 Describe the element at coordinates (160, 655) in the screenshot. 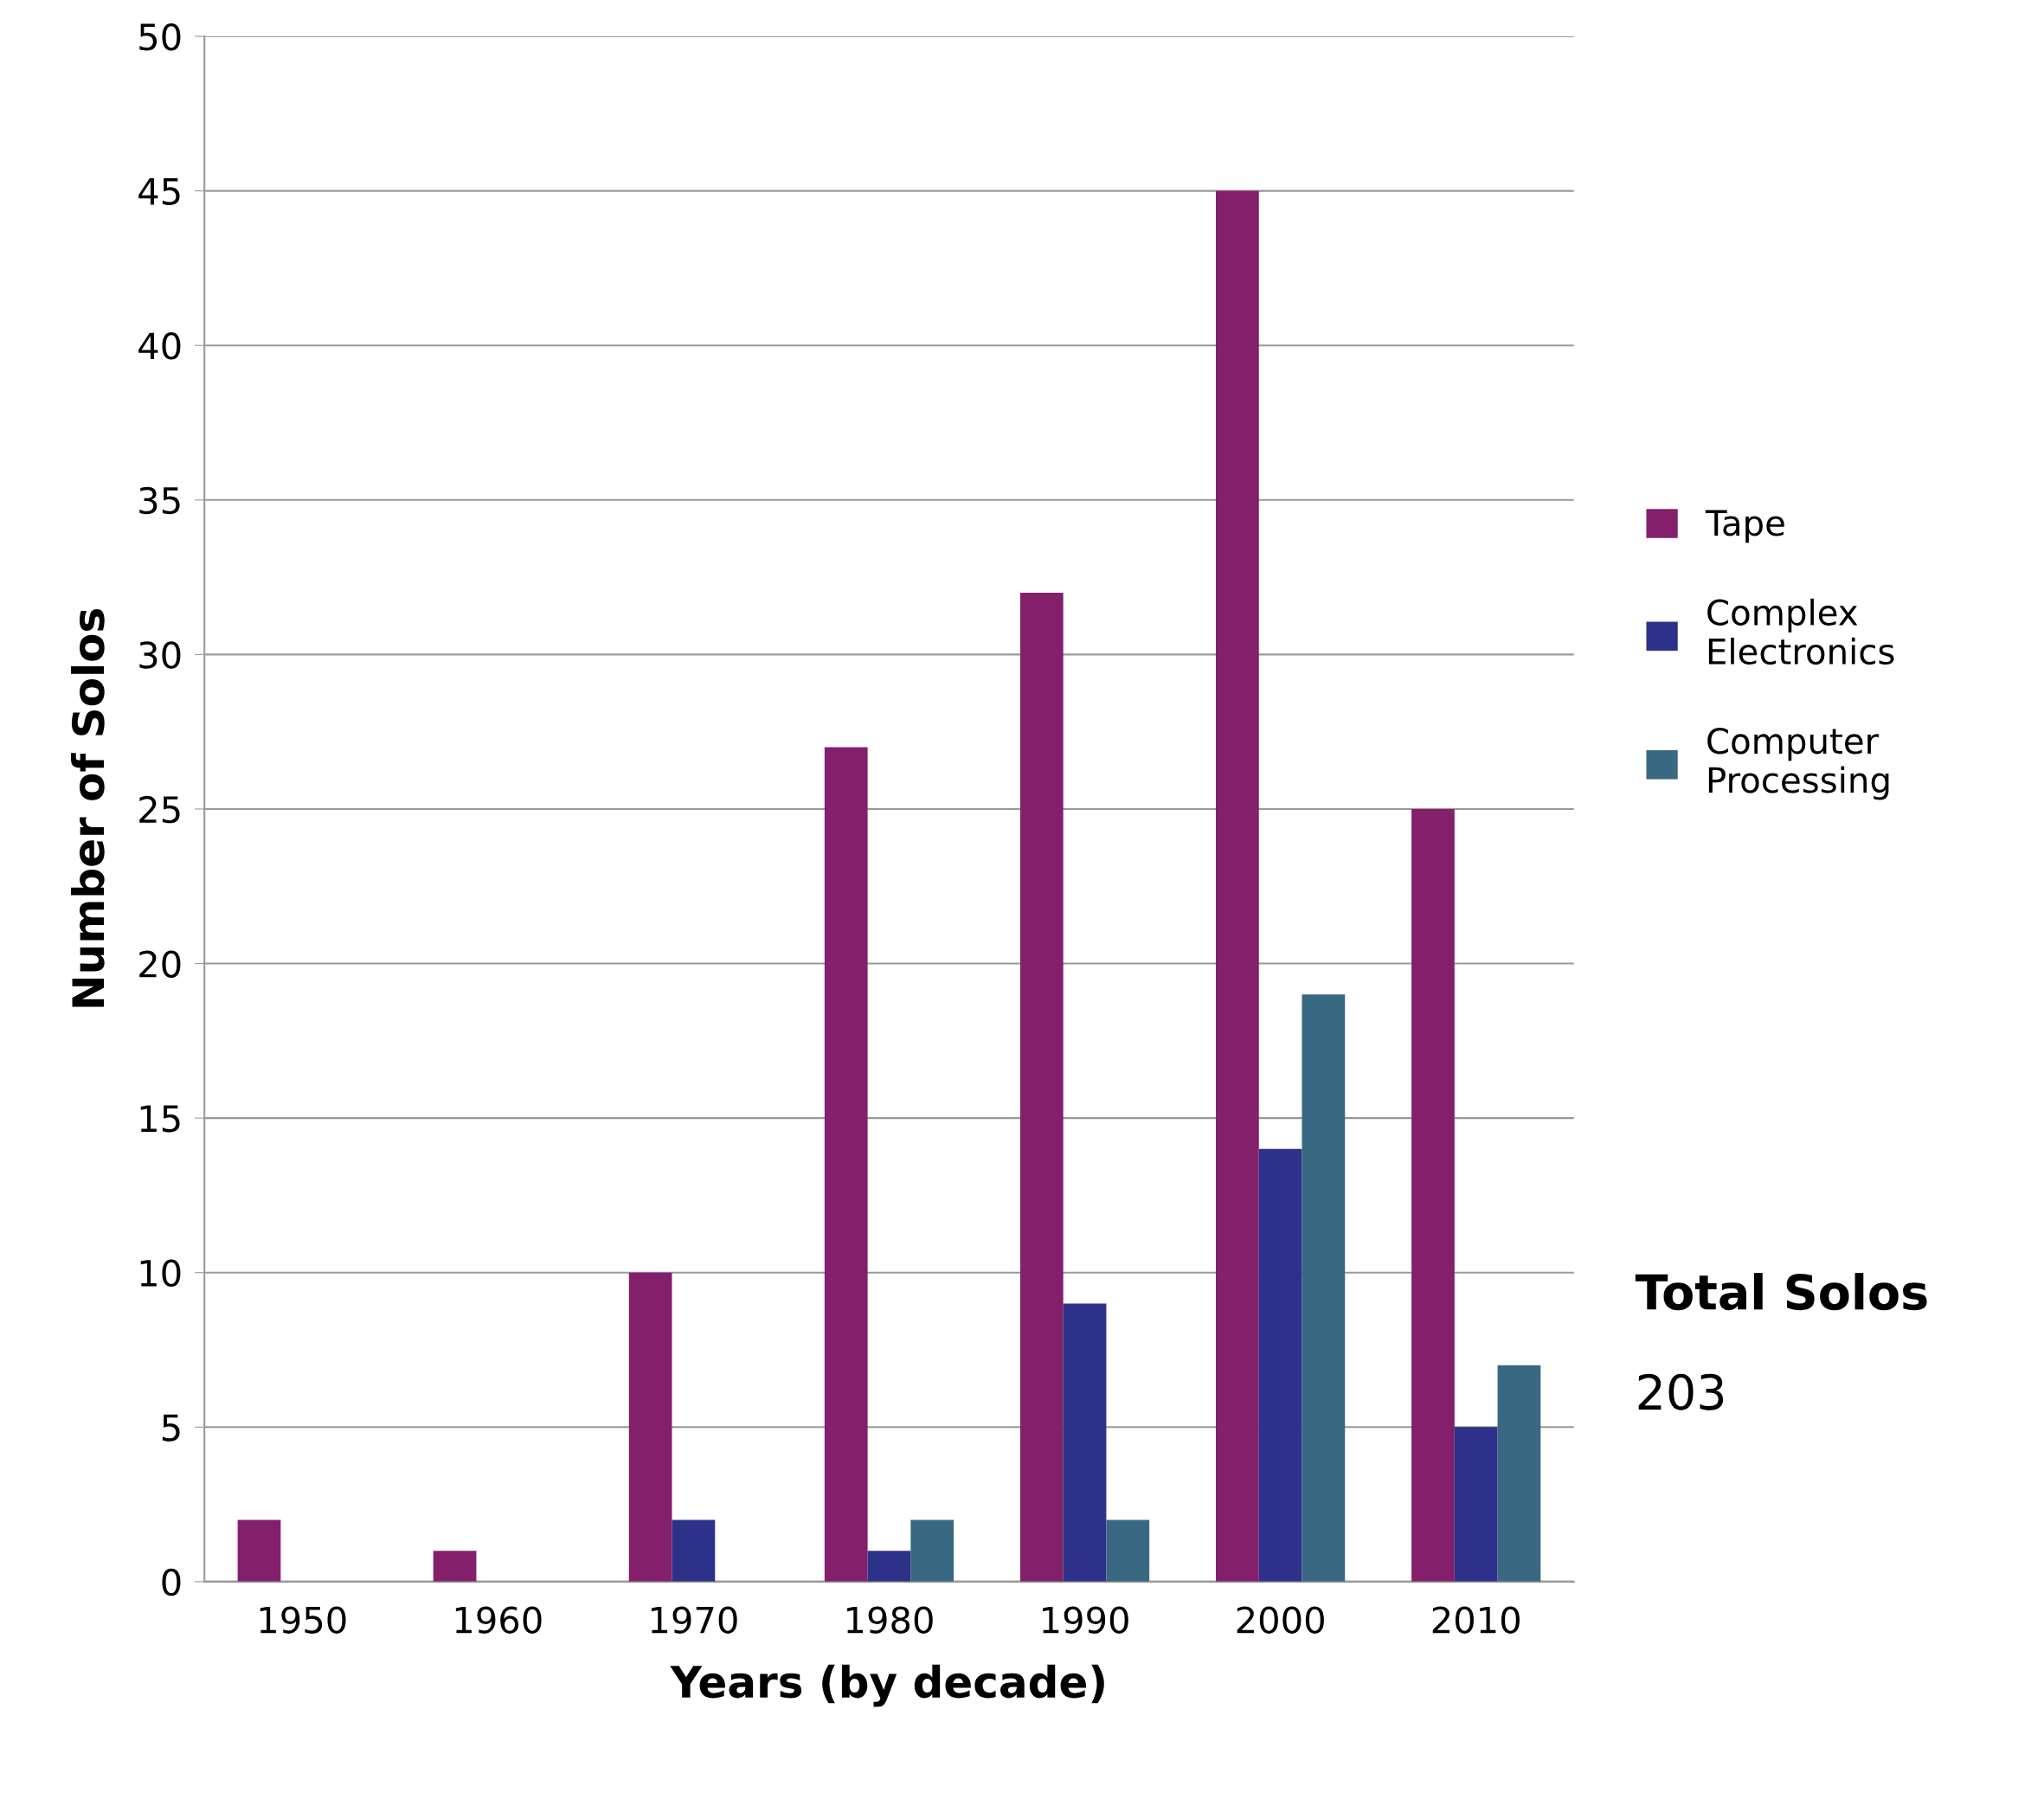

I see `y-tick-label: 30` at that location.